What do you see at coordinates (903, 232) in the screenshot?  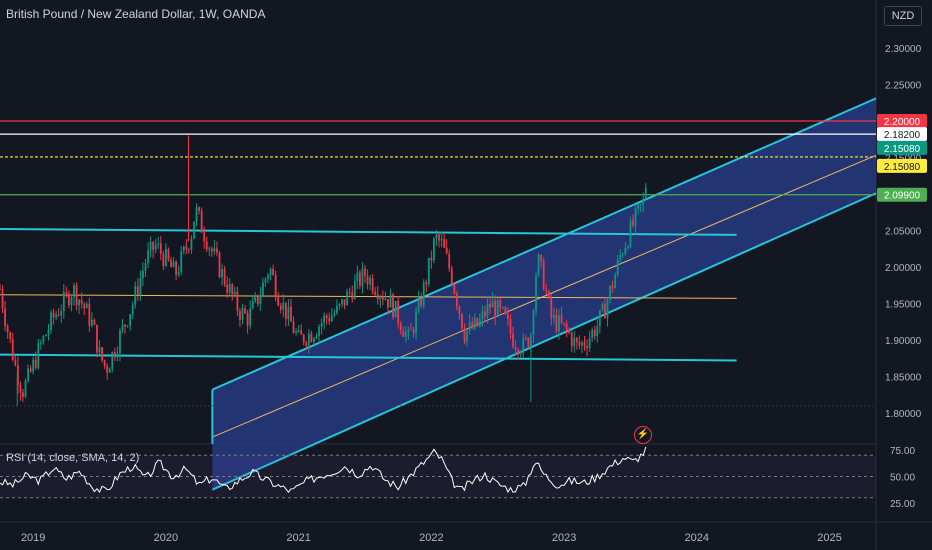 I see `price-tick-label: 2.05000` at bounding box center [903, 232].